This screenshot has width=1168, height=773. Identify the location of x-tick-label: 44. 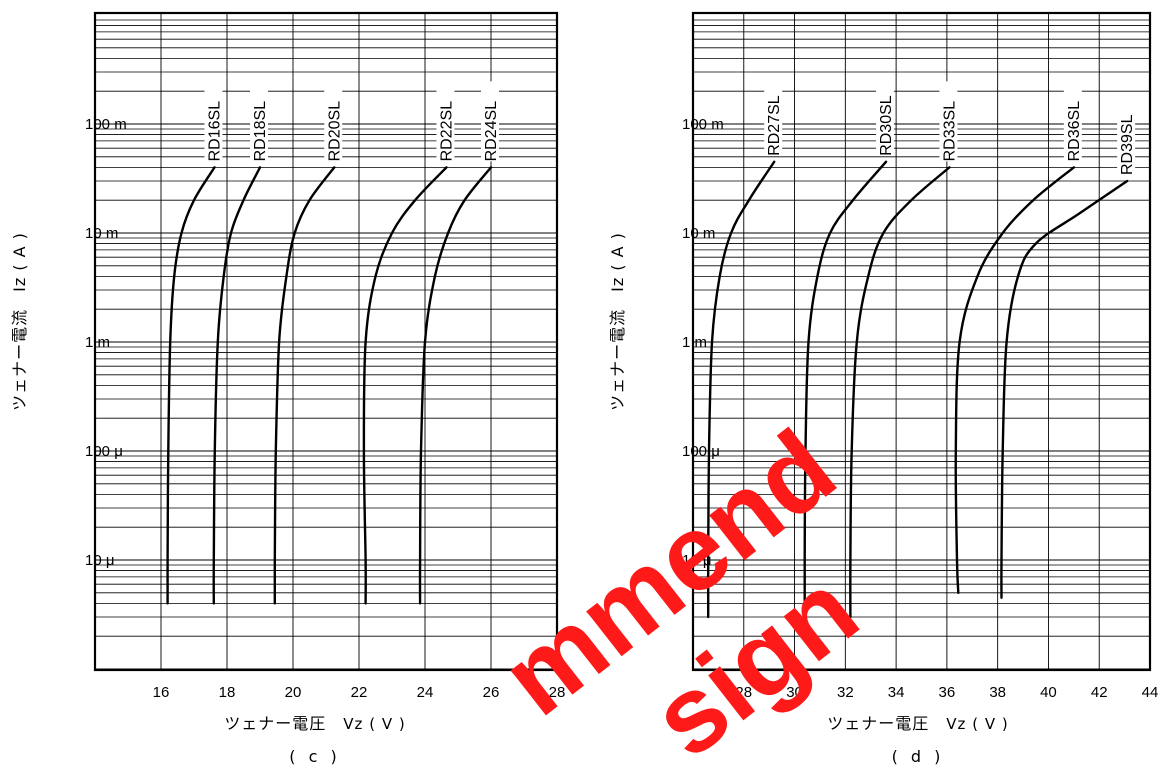
(1150, 692).